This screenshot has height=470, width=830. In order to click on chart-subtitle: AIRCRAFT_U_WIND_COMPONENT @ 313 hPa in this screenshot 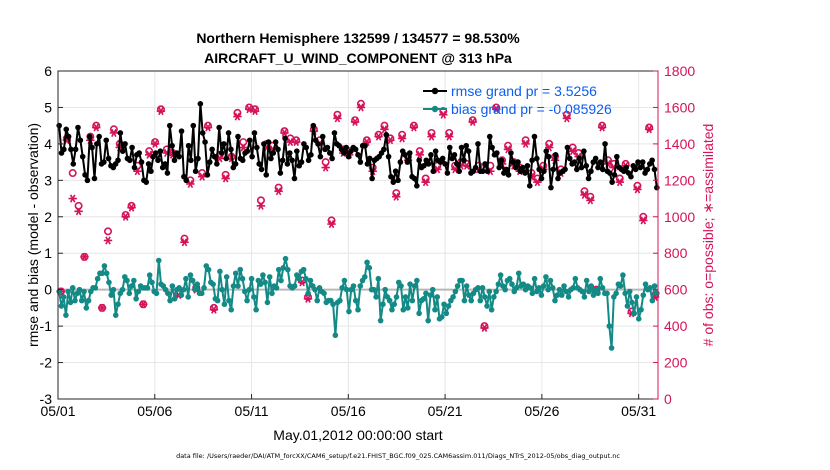, I will do `click(358, 58)`.